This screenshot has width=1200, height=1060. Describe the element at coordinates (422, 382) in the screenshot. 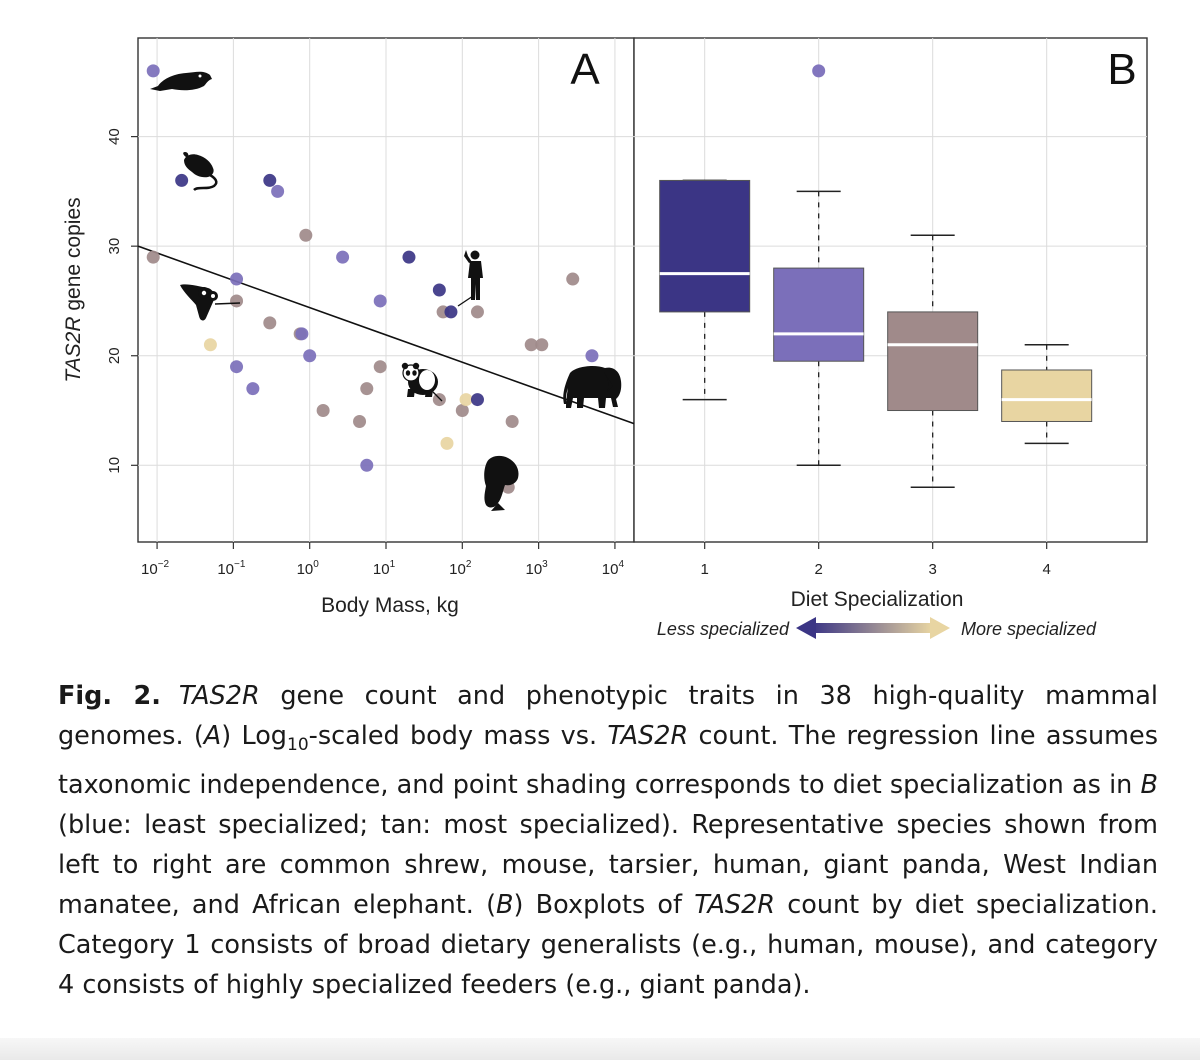

I see `panda-silhouette` at that location.